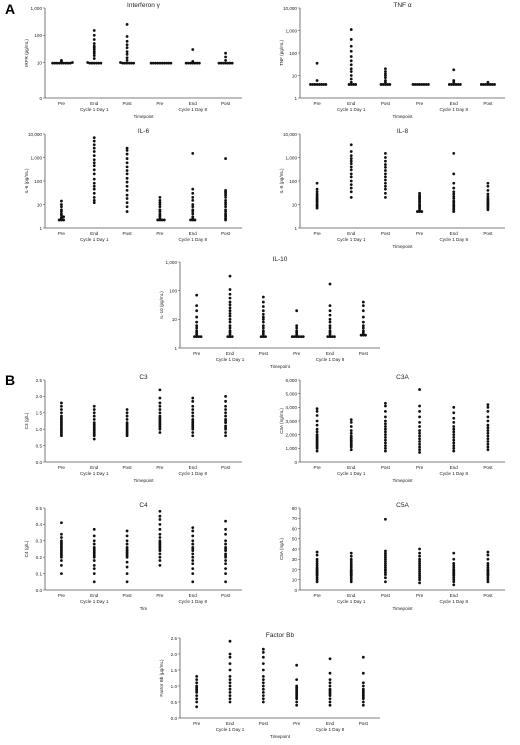 The image size is (520, 745). Describe the element at coordinates (281, 53) in the screenshot. I see `y-axis-label: TNF (pg/mL)` at that location.